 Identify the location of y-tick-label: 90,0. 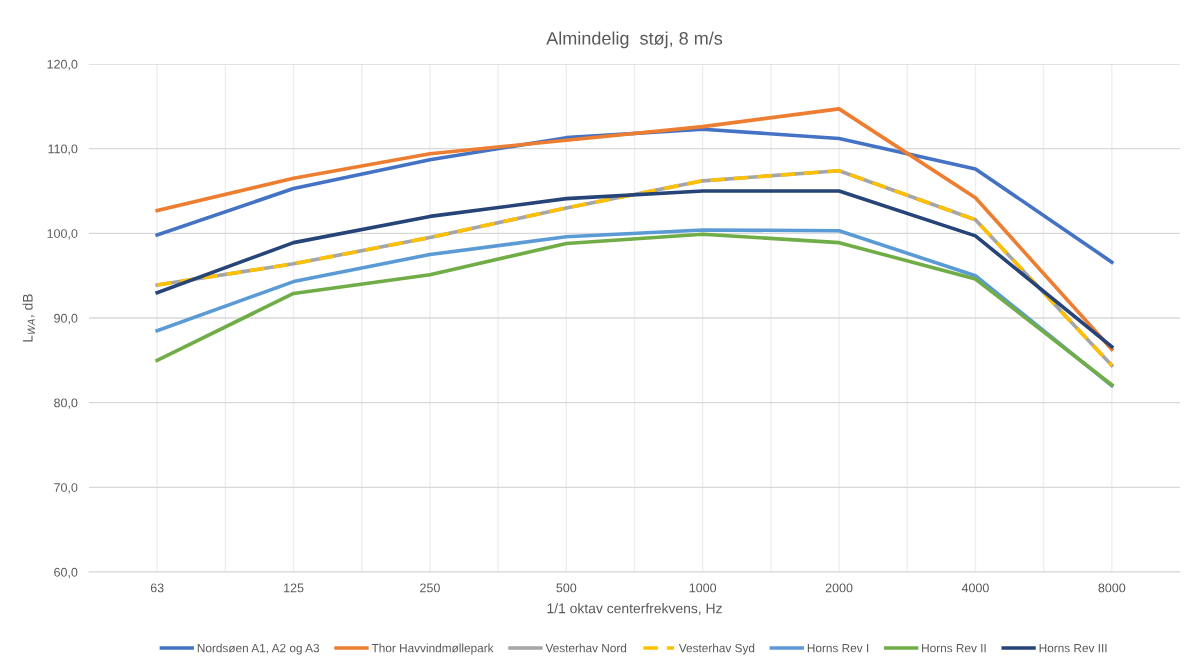
(66, 319).